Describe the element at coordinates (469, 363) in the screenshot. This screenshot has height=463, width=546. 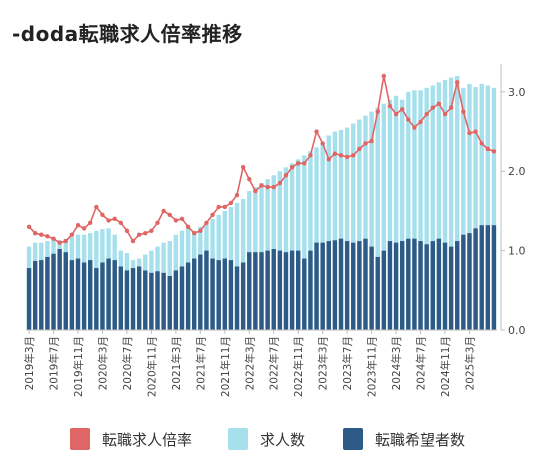
I see `x-tick-label: 2025年3月` at that location.